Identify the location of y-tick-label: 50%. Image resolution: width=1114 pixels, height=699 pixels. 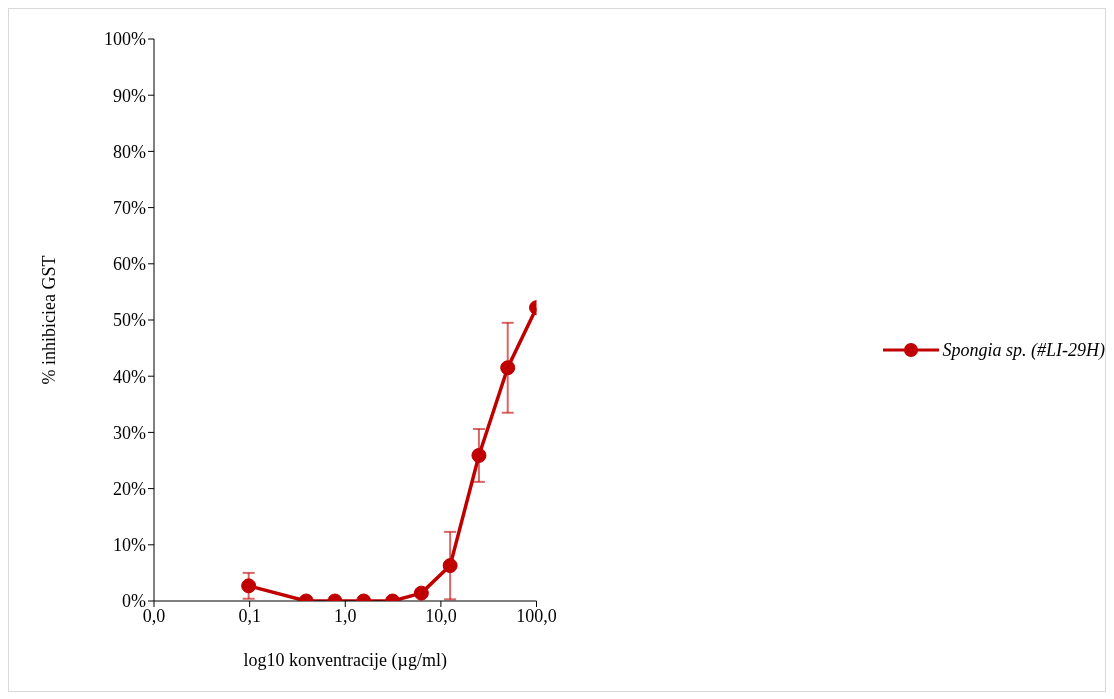
(129, 320).